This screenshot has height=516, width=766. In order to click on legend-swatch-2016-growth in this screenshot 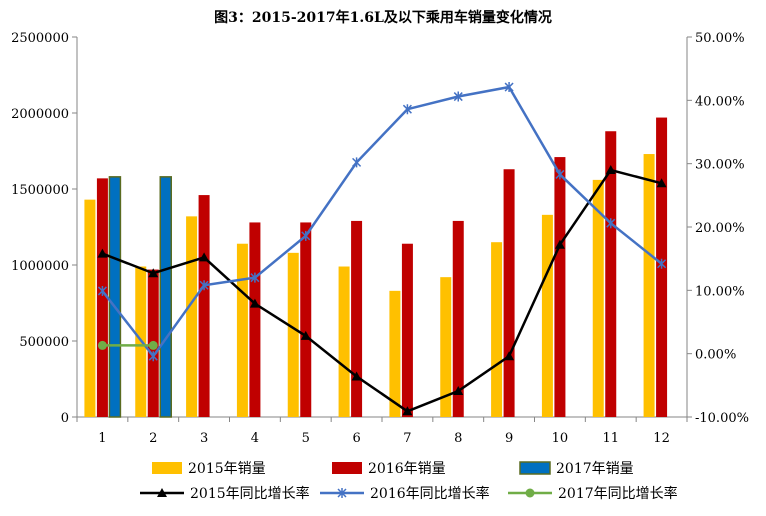, I will do `click(342, 493)`.